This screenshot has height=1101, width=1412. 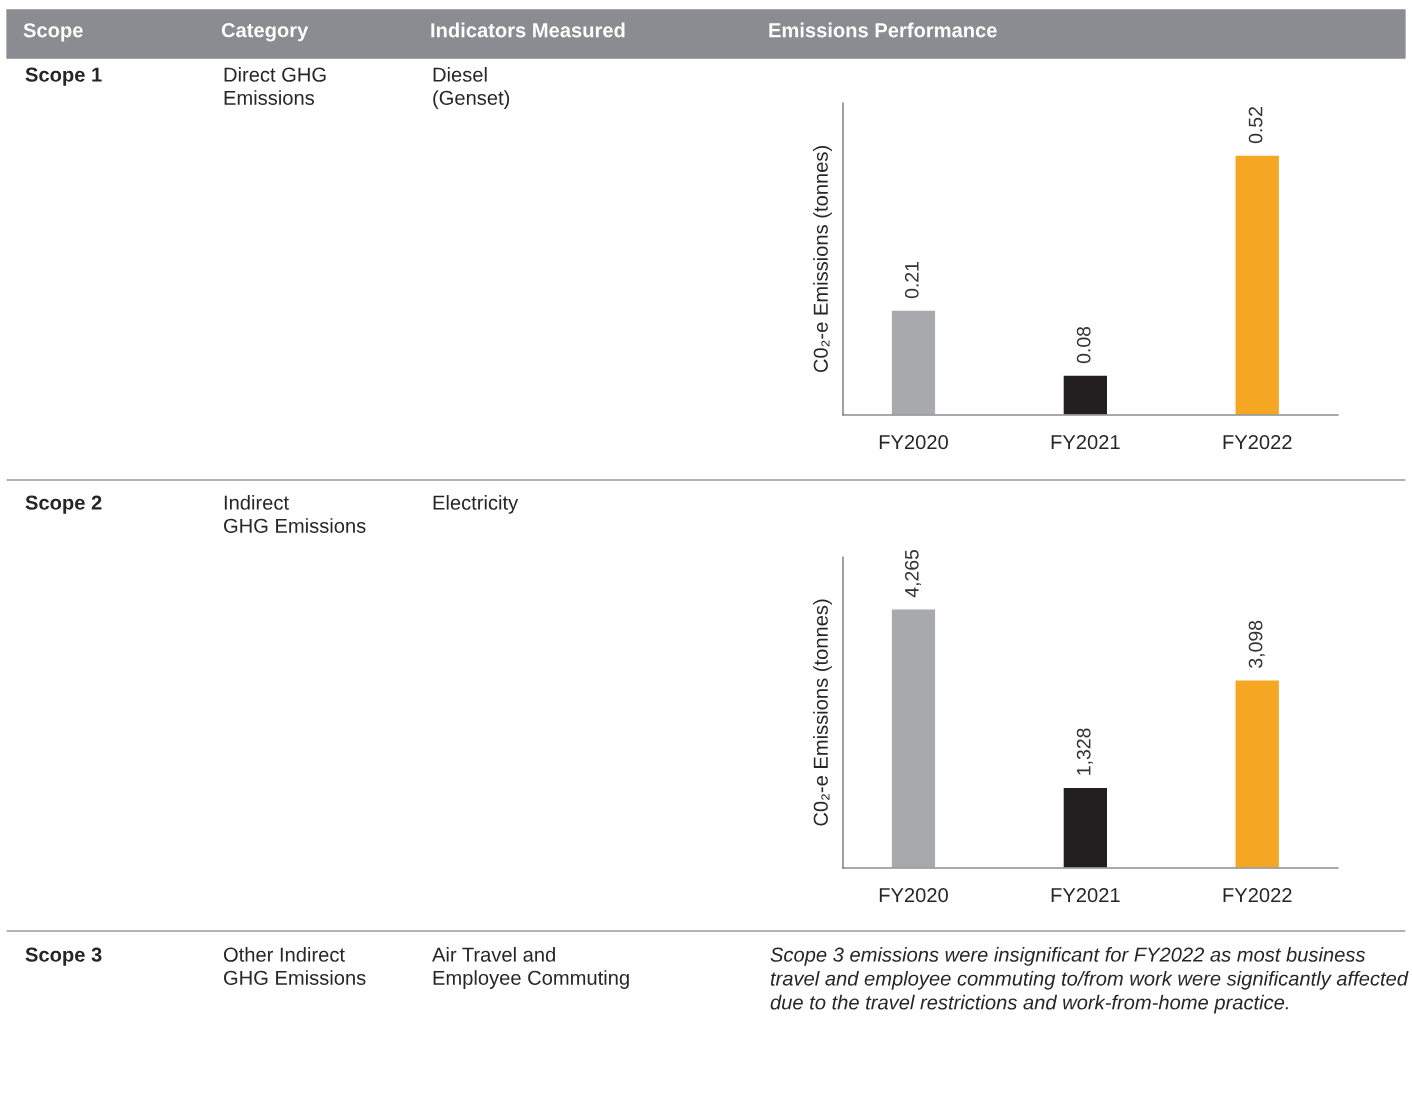 What do you see at coordinates (911, 280) in the screenshot?
I see `data-label: 0.21` at bounding box center [911, 280].